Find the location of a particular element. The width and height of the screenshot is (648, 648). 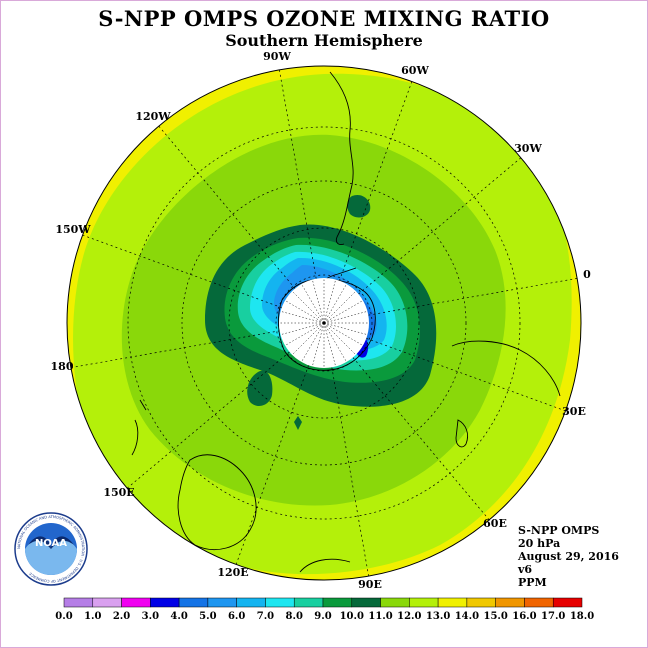

lon-label-180: 180 is located at coordinates (62, 366).